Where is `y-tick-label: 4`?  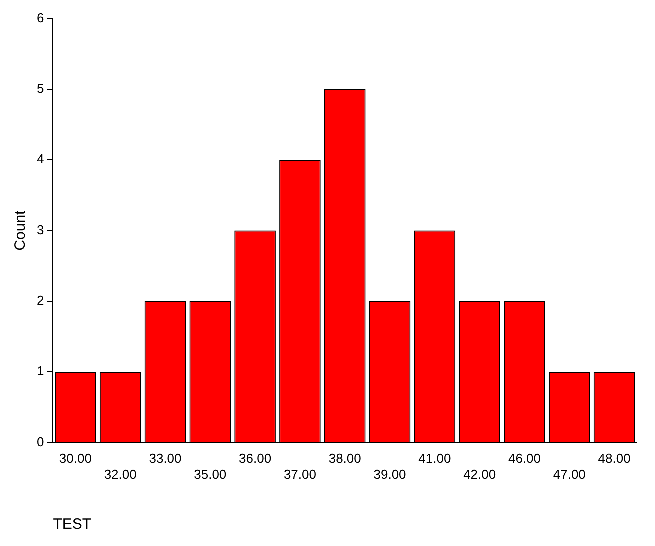 y-tick-label: 4 is located at coordinates (40, 159).